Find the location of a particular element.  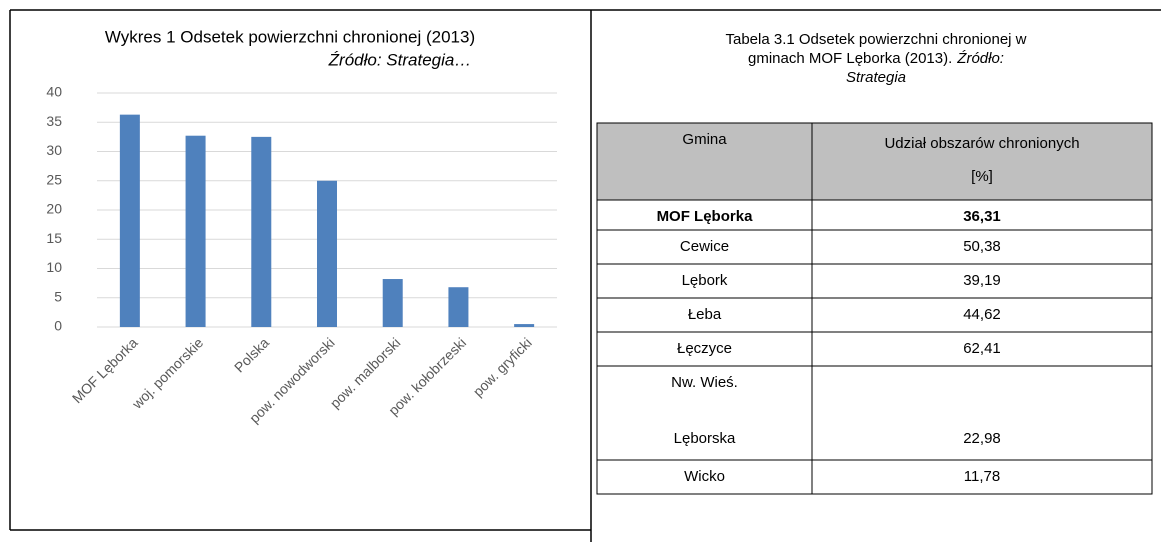

header-cell: [%] is located at coordinates (982, 176).